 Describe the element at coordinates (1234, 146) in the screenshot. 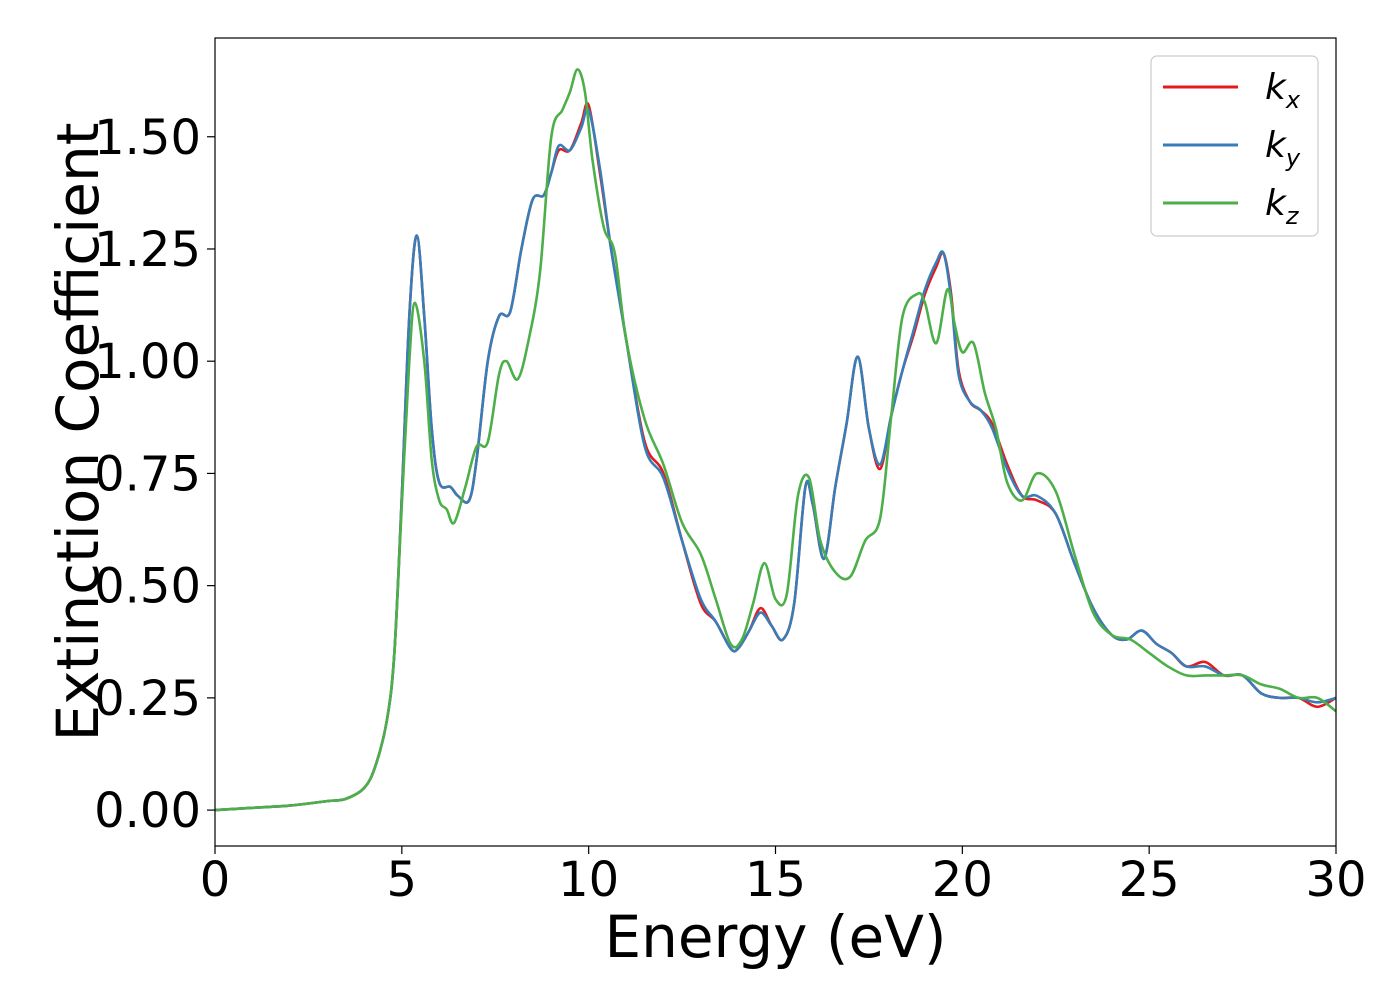

I see `legend: kx ky kz` at that location.